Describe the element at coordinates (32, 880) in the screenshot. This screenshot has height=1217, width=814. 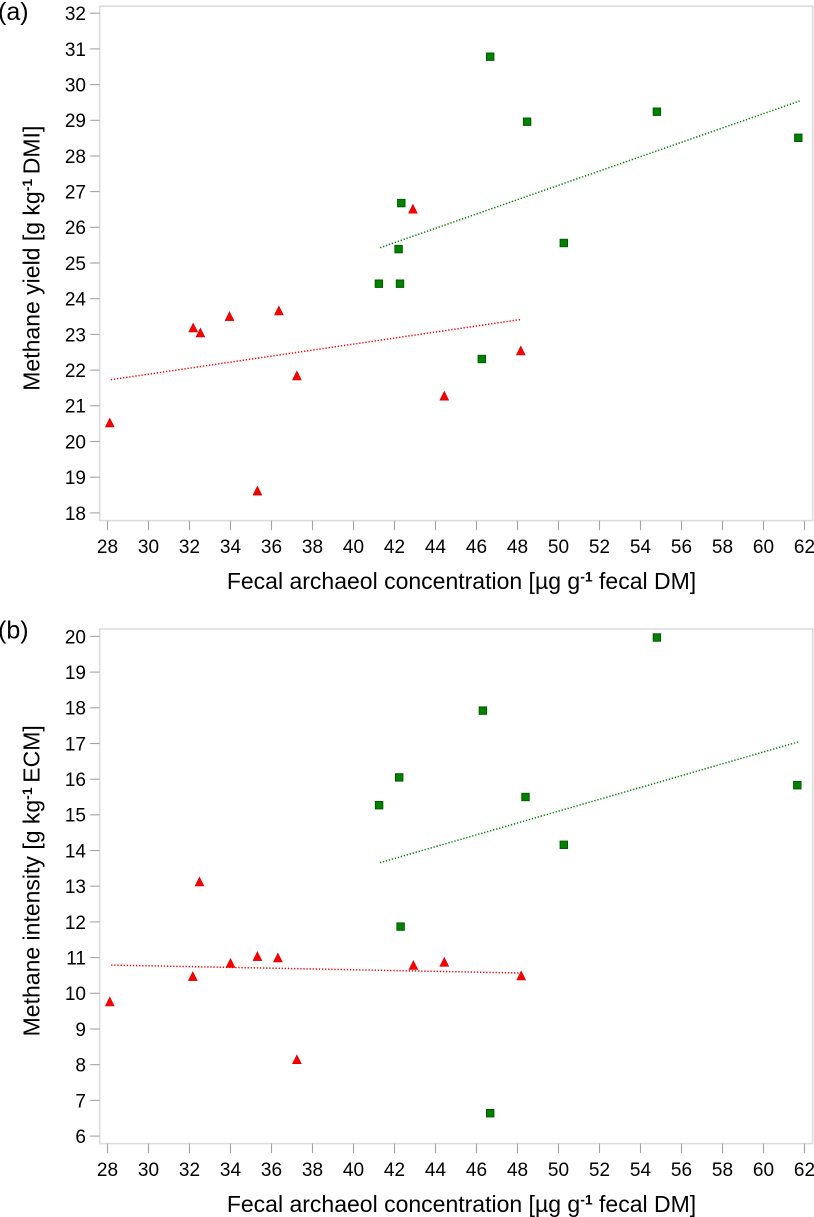
I see `svg-text: Methane intensity [g kg-1 ECM]` at that location.